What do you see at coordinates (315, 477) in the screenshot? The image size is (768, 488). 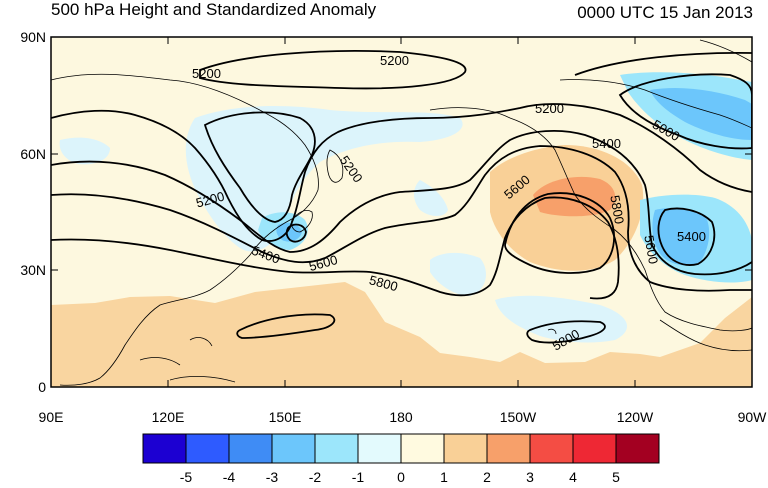 I see `colorbar-tick-label: -2` at bounding box center [315, 477].